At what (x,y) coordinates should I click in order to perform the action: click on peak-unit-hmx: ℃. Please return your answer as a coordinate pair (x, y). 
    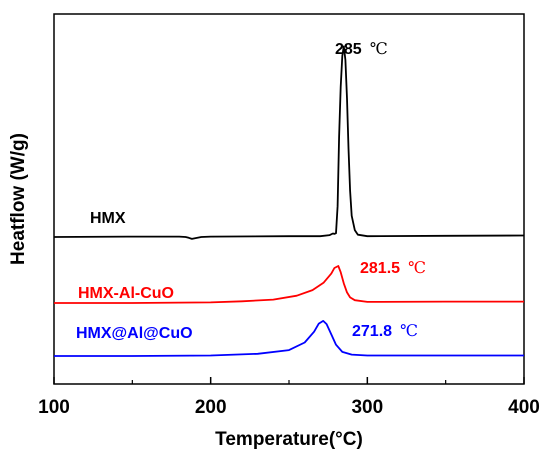
    Looking at the image, I should click on (379, 48).